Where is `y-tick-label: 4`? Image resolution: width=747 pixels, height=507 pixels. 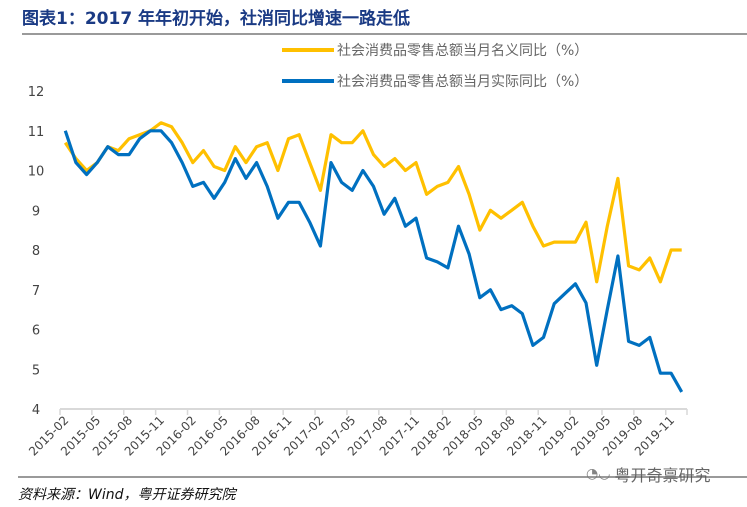
y-tick-label: 4 is located at coordinates (36, 410).